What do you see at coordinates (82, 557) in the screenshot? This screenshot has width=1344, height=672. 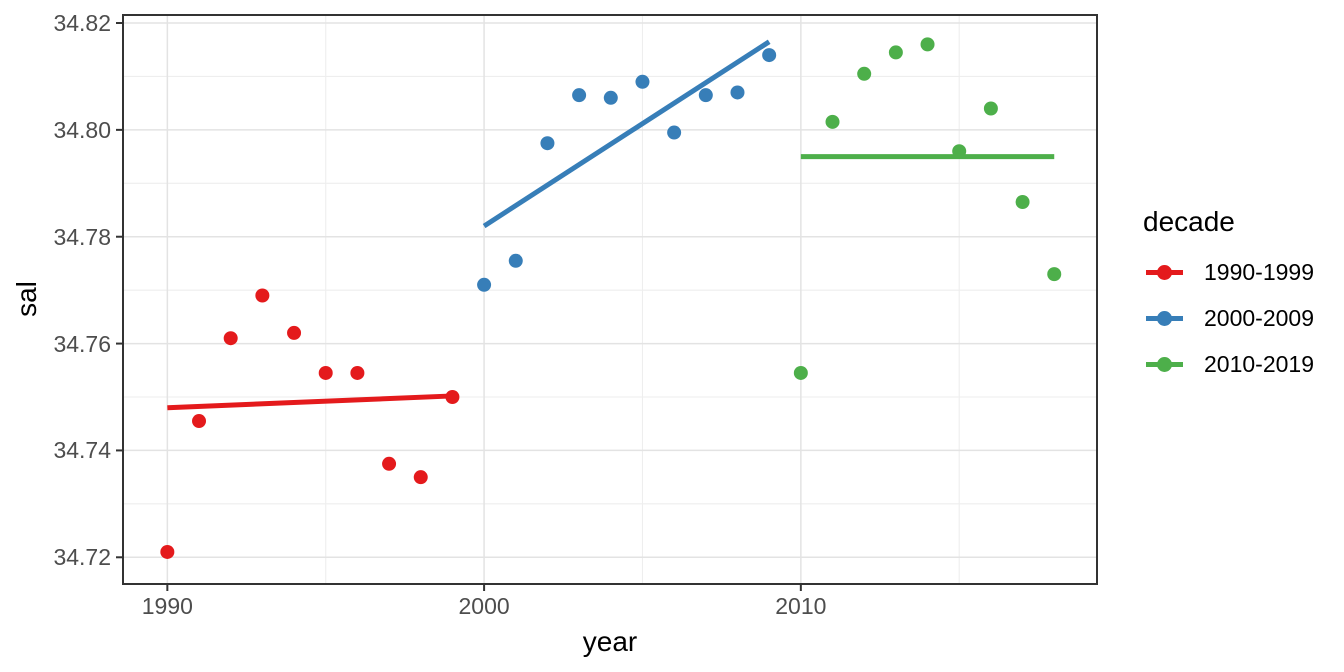 I see `y-tick-label: 34.72` at bounding box center [82, 557].